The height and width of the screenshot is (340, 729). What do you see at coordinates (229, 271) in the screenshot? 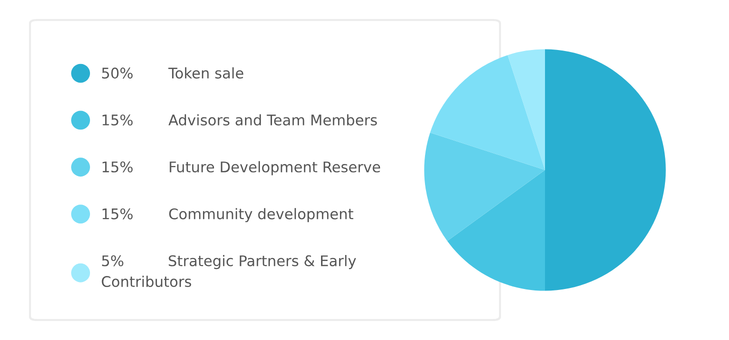
I see `legend-label: 5% Strategic Partners & Early Contributors` at bounding box center [229, 271].